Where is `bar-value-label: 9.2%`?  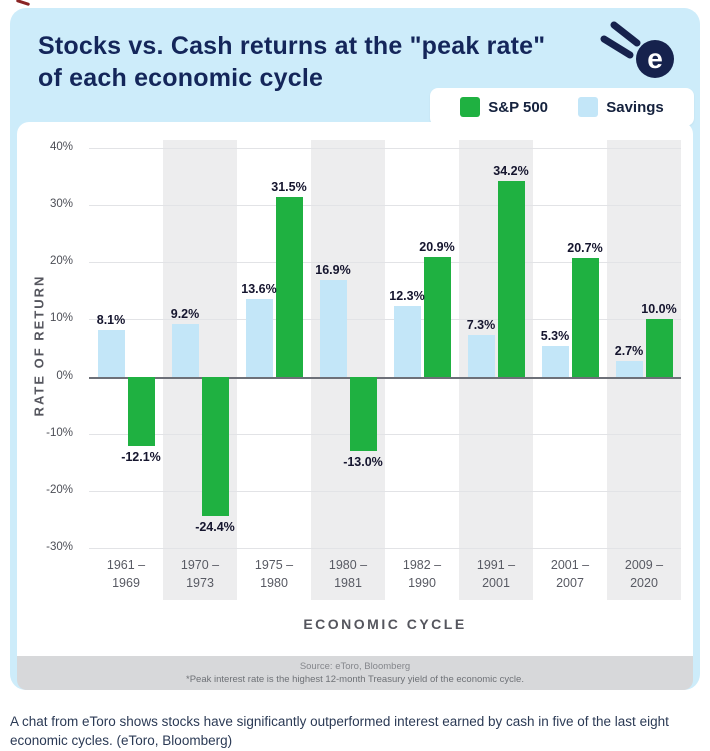
bar-value-label: 9.2% is located at coordinates (185, 314).